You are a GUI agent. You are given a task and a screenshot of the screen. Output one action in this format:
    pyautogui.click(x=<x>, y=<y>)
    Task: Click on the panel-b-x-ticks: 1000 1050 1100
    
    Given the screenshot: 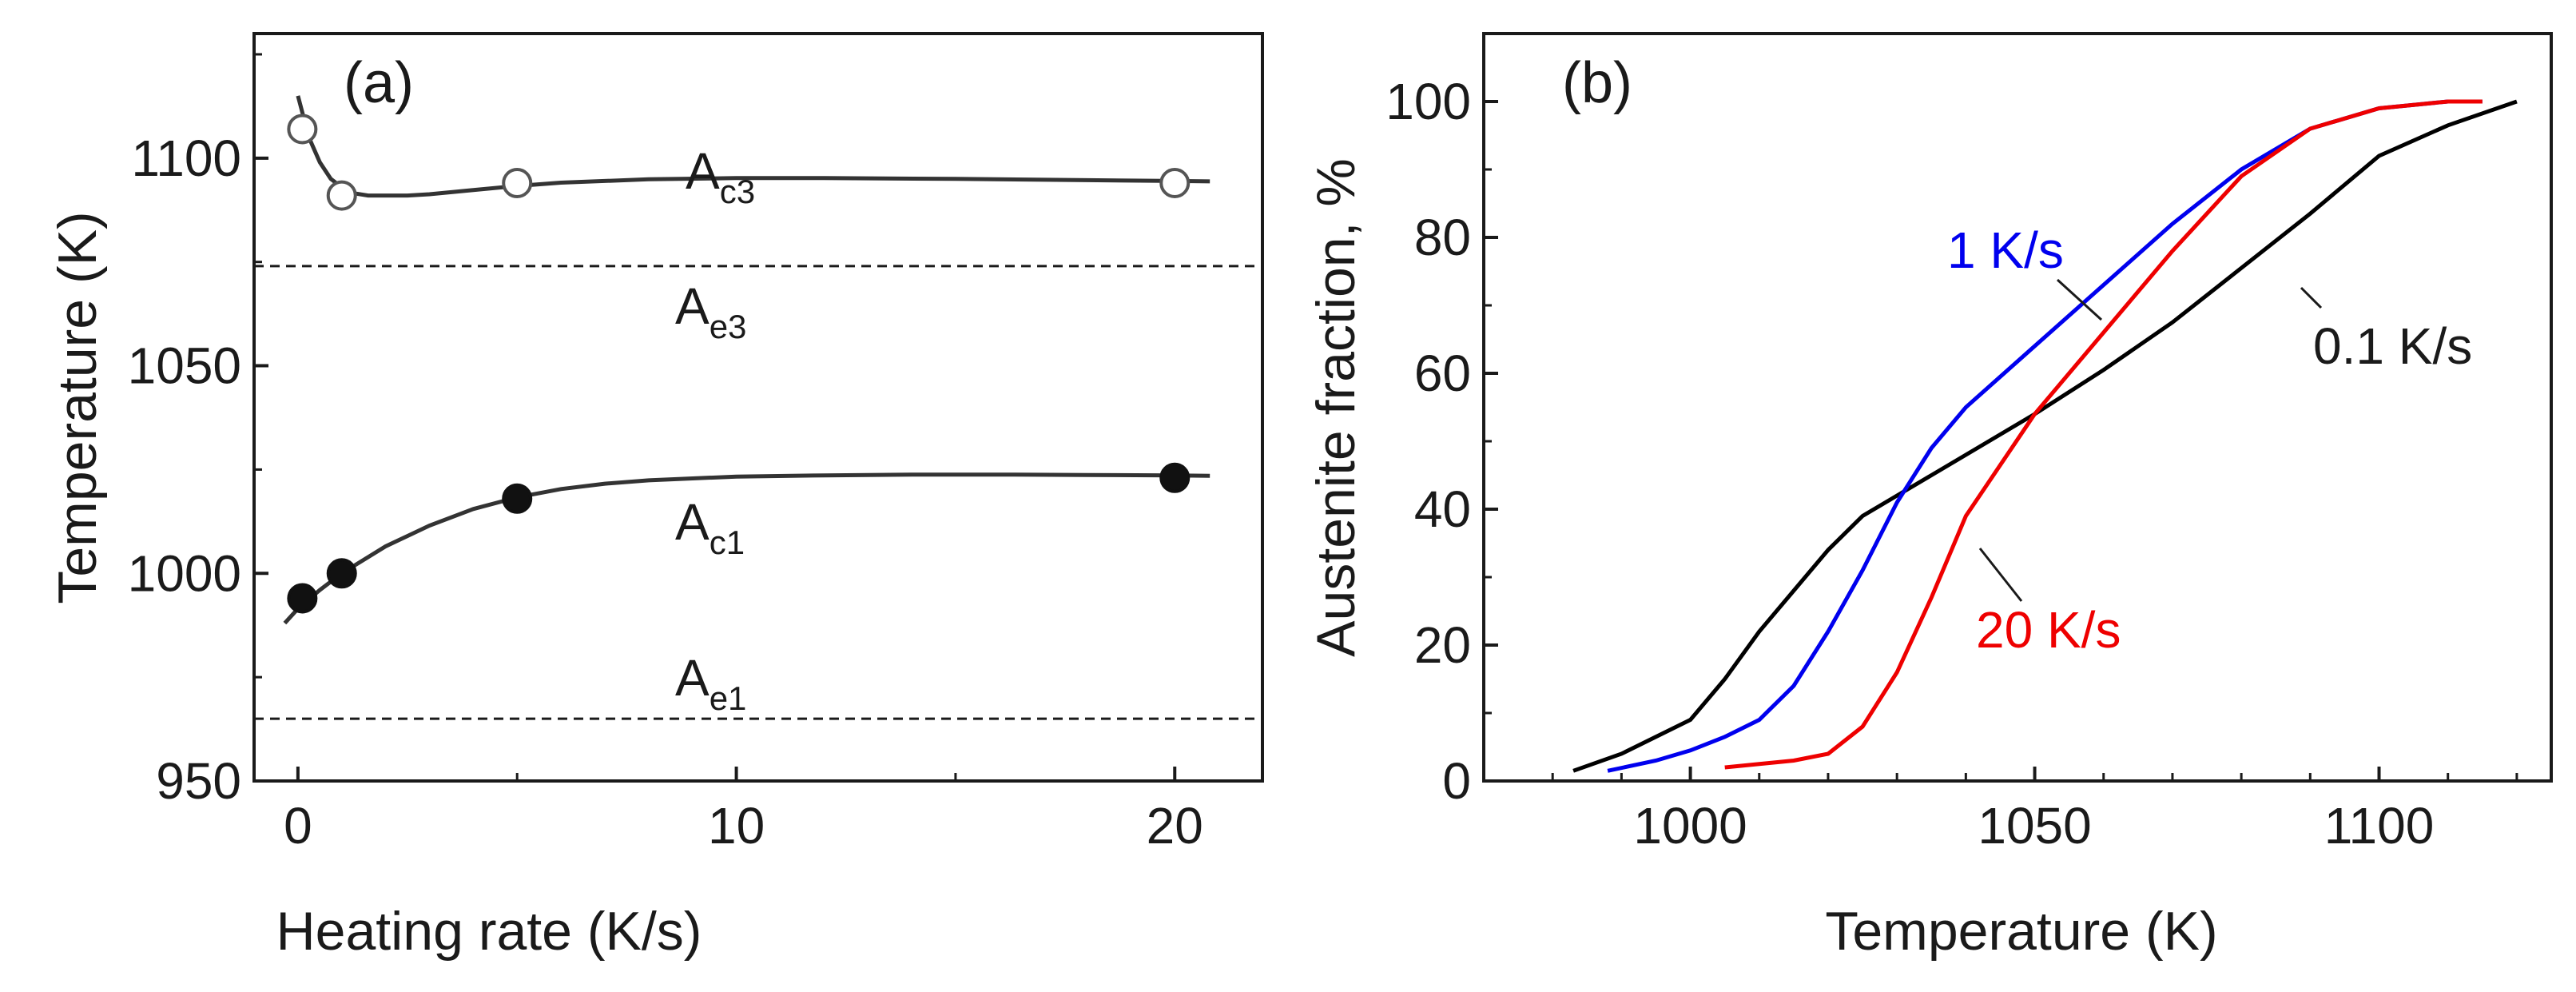 What is the action you would take?
    pyautogui.click(x=2034, y=811)
    